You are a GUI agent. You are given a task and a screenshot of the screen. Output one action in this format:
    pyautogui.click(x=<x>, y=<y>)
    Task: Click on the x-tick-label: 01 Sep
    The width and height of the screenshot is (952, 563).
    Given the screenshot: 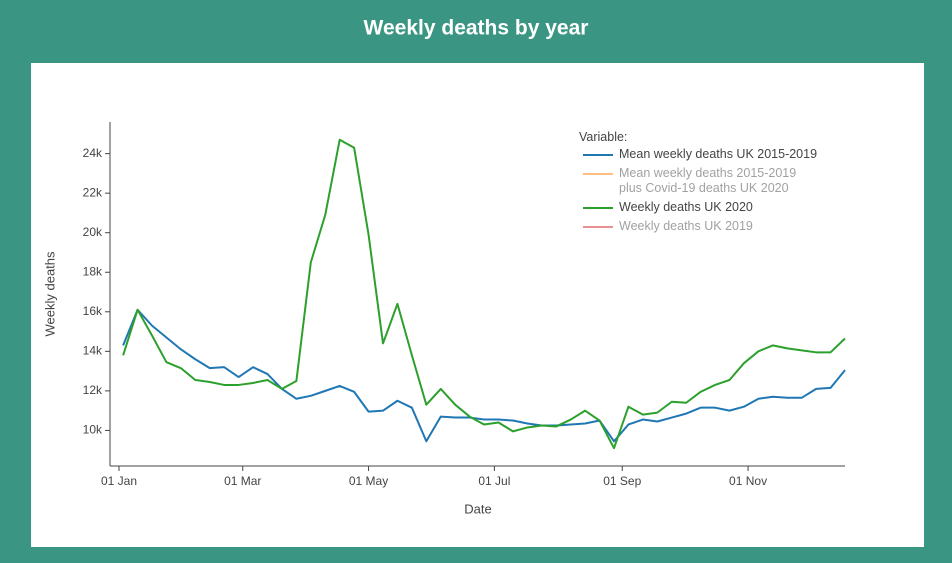 What is the action you would take?
    pyautogui.click(x=622, y=481)
    